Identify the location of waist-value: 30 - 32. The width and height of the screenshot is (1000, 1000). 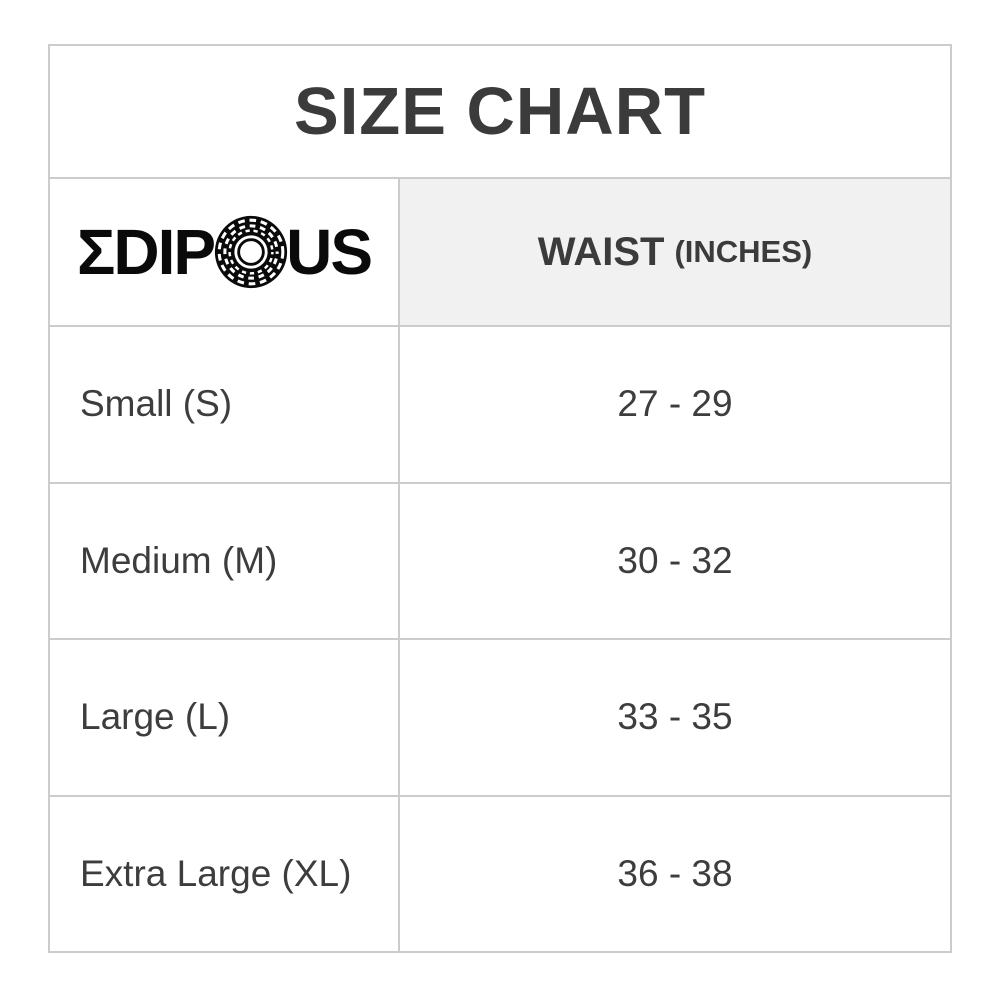
(675, 560).